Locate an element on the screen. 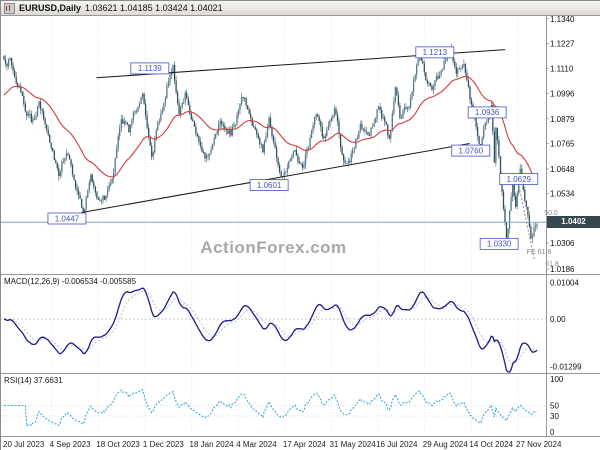 This screenshot has height=450, width=600. svg-text: 1.0760 is located at coordinates (471, 150).